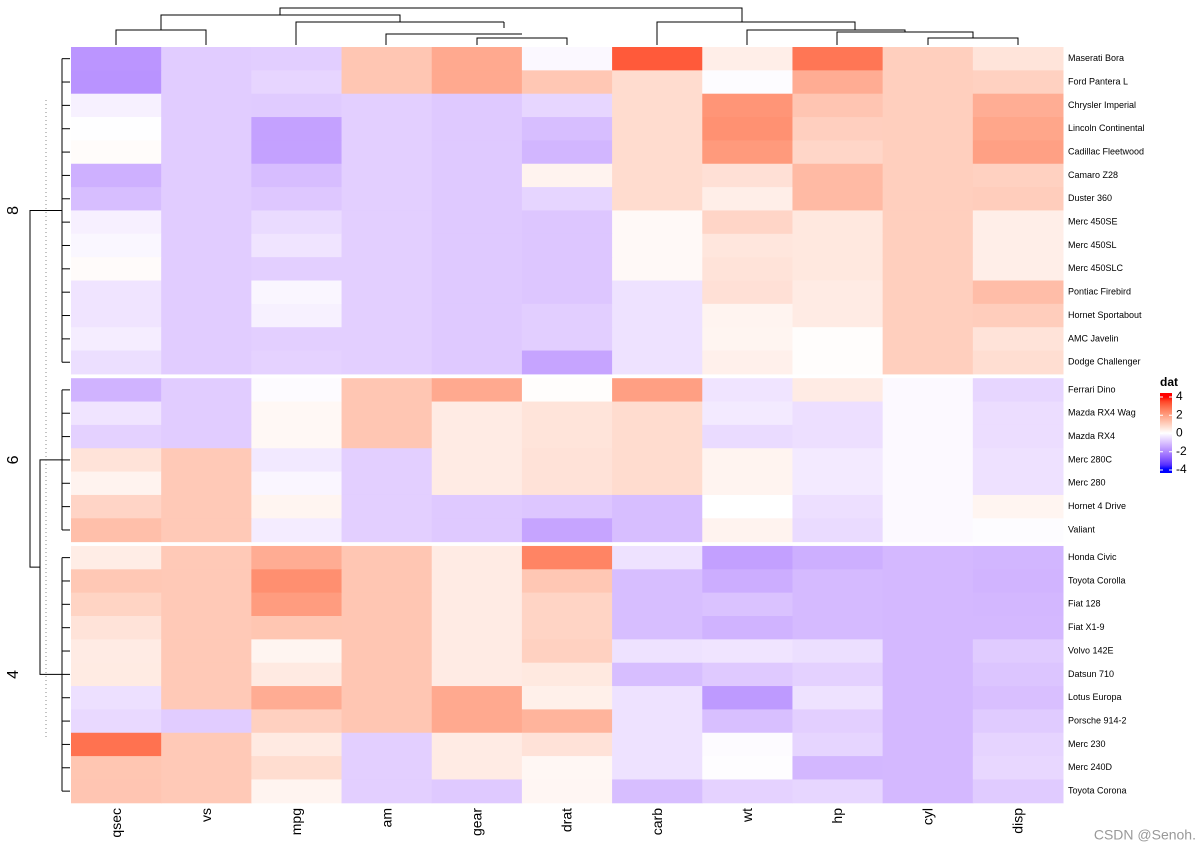 The height and width of the screenshot is (852, 1200). What do you see at coordinates (1106, 128) in the screenshot?
I see `row-label: Lincoln Continental` at bounding box center [1106, 128].